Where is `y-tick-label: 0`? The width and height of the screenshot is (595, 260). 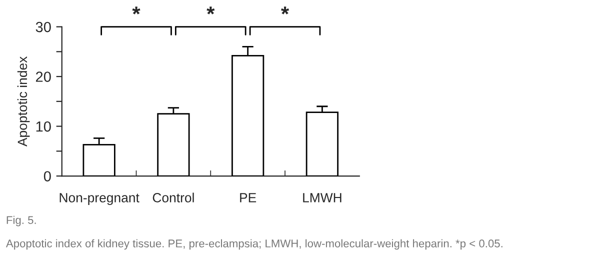 y-tick-label: 0 is located at coordinates (47, 176).